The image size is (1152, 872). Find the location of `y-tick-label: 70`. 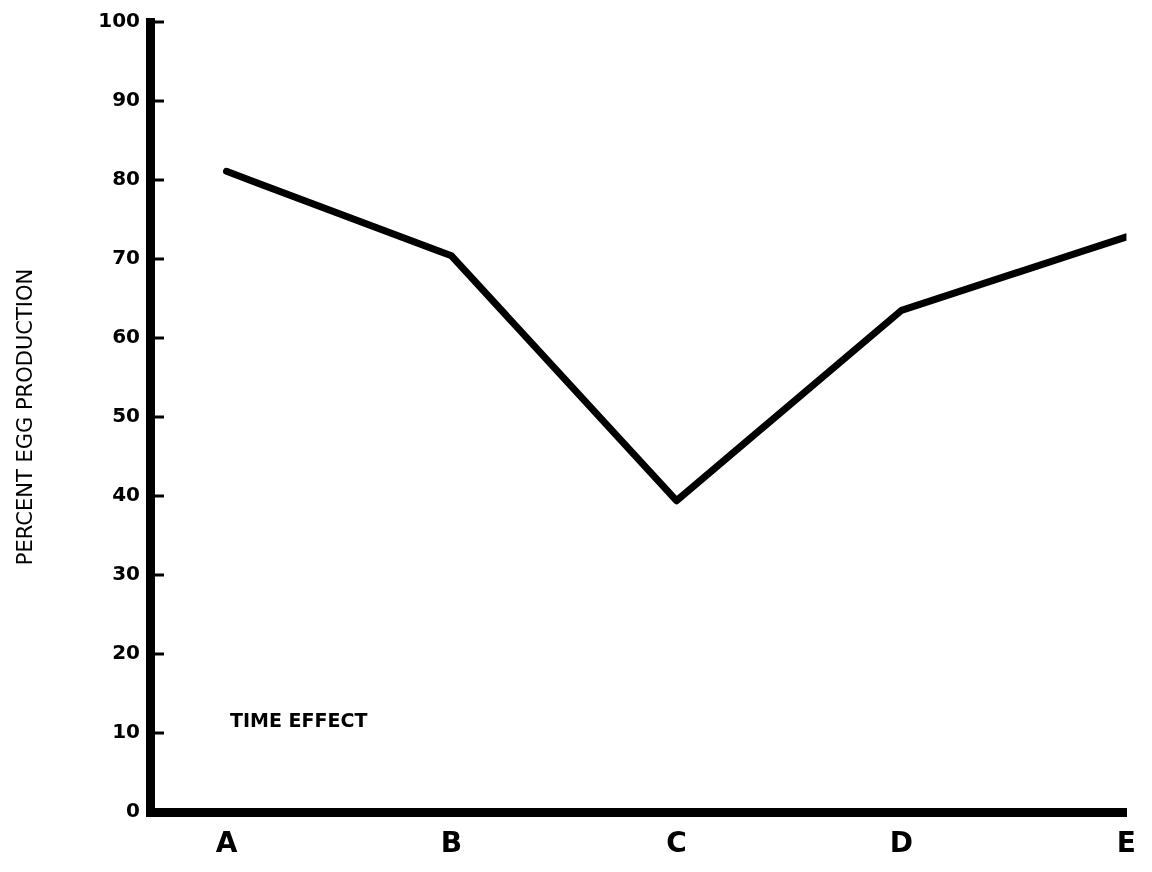

y-tick-label: 70 is located at coordinates (126, 257).